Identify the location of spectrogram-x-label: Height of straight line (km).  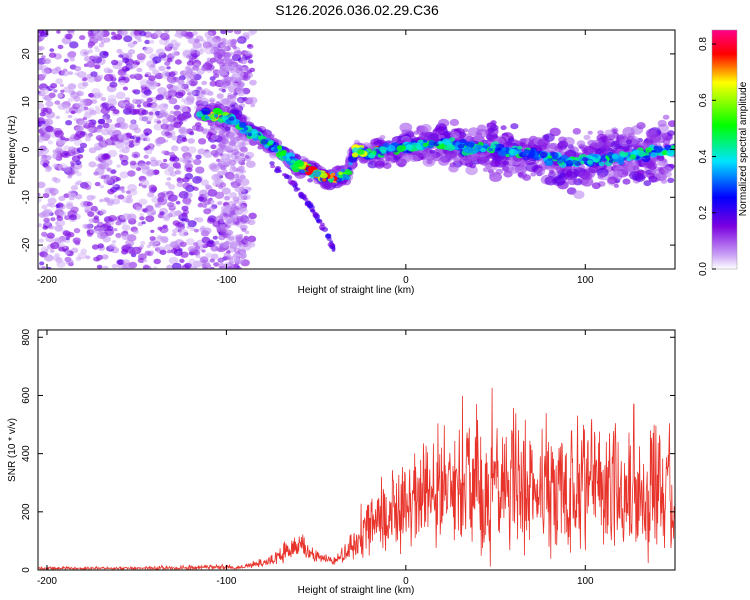
(356, 290).